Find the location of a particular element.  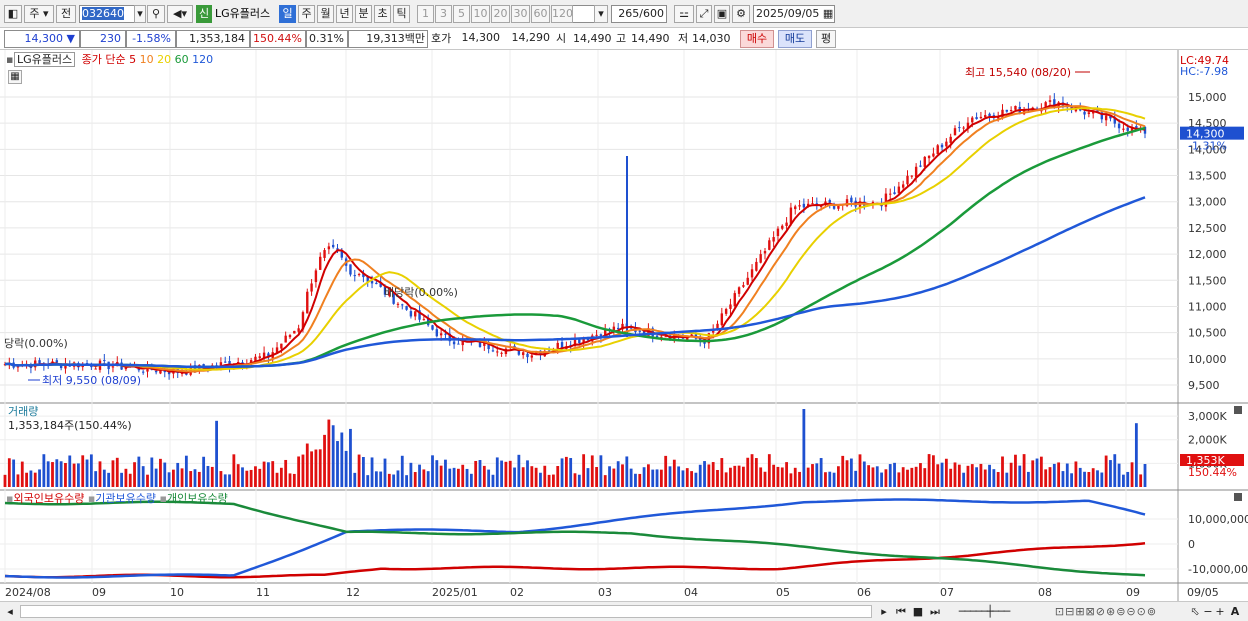

period-tab-2: 월 is located at coordinates (325, 14).